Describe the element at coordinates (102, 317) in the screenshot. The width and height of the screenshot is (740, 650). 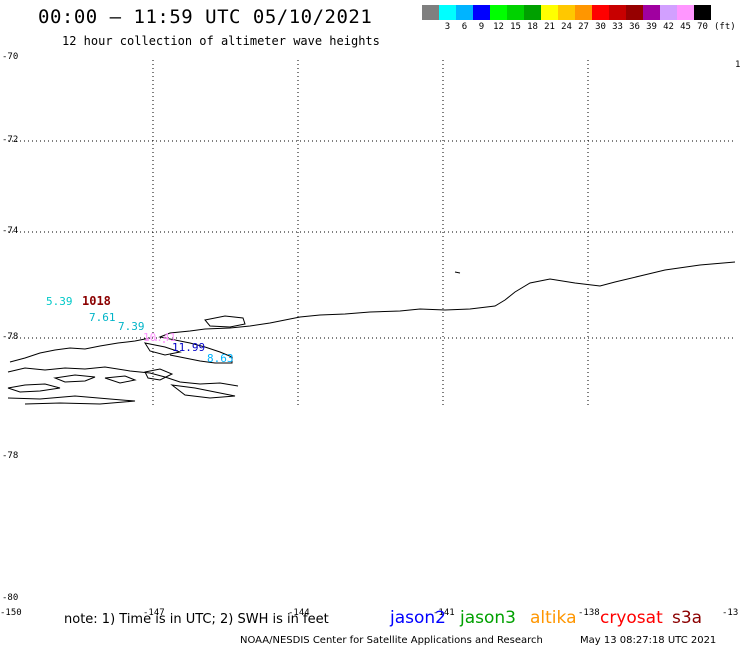
I see `wave-height-value: 7.61` at that location.